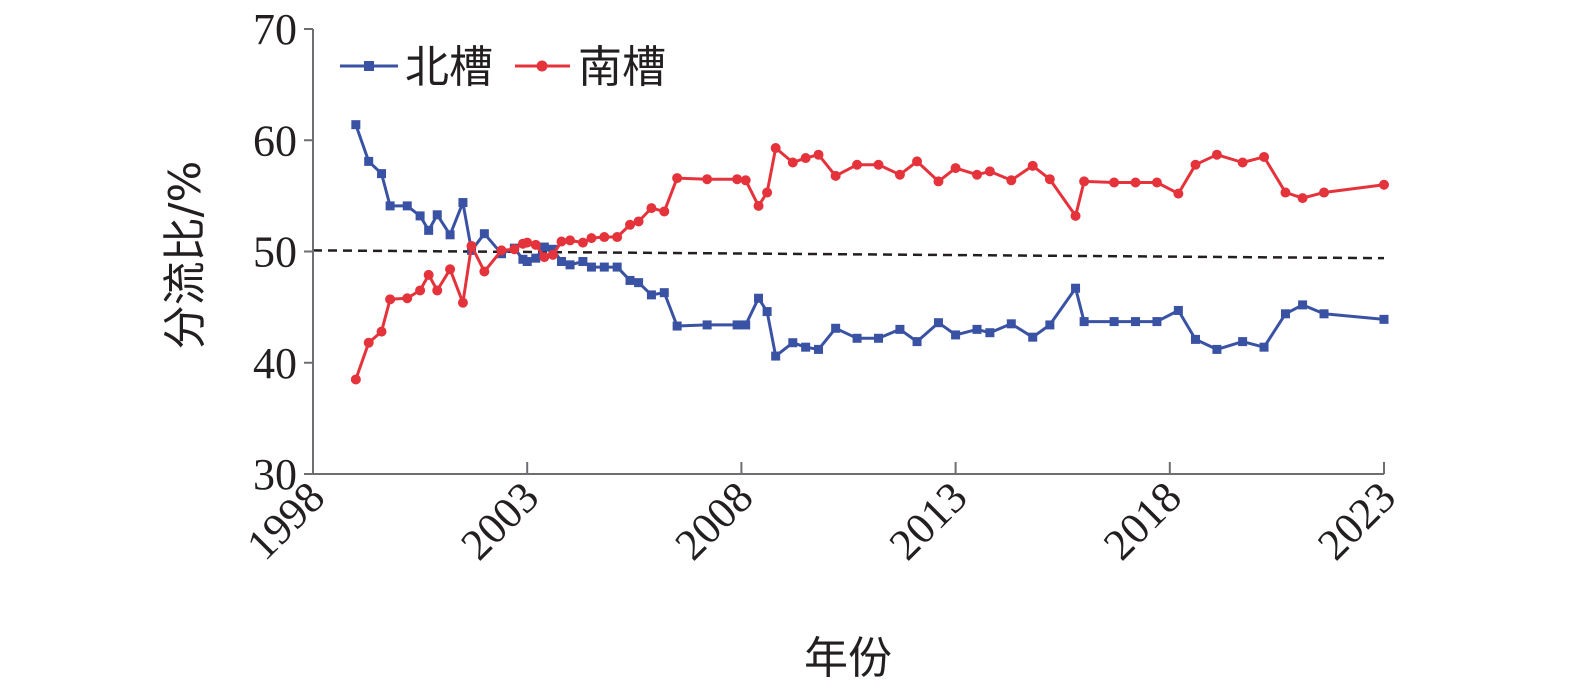  I want to click on legend-marker-south, so click(542, 66).